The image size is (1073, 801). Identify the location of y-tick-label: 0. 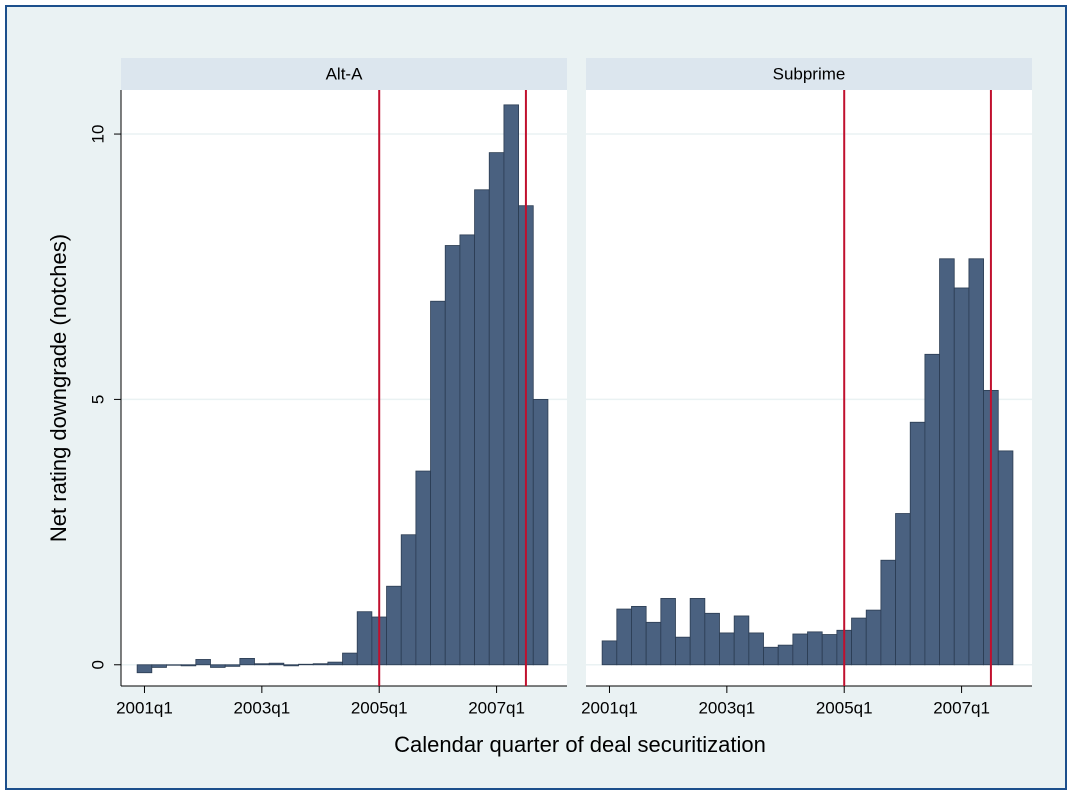
(97, 664).